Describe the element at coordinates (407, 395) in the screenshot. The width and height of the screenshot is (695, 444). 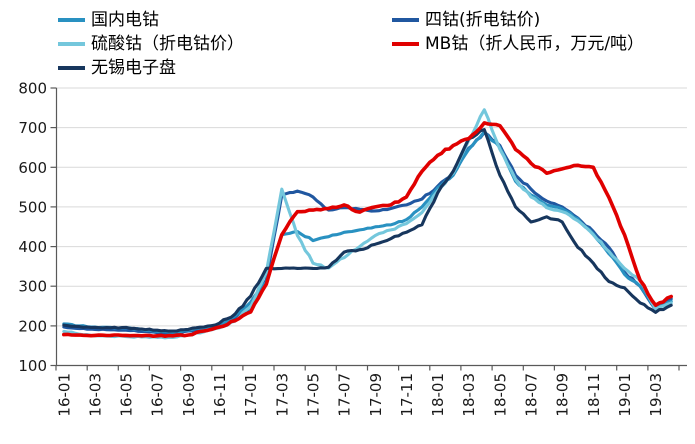
I see `x-tick-label: 17-11` at that location.